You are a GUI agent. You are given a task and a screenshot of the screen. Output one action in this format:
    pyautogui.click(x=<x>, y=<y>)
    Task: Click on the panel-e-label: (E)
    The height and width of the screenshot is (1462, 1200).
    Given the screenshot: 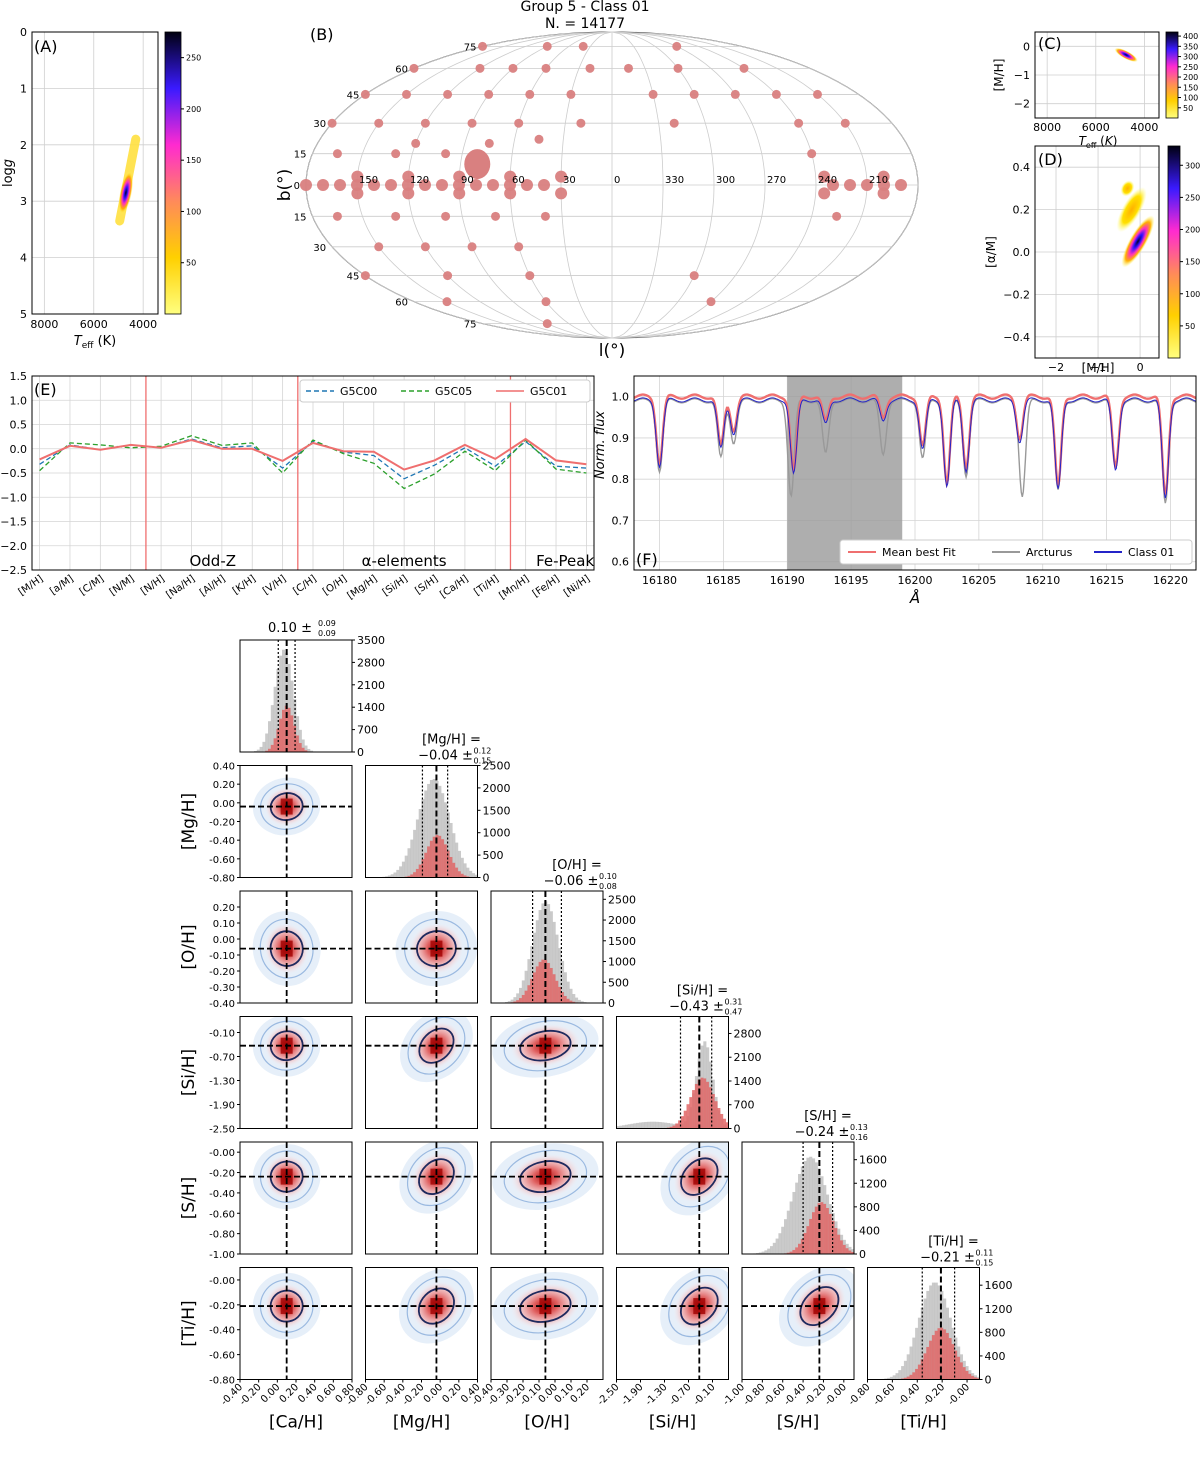 What is the action you would take?
    pyautogui.click(x=45, y=389)
    